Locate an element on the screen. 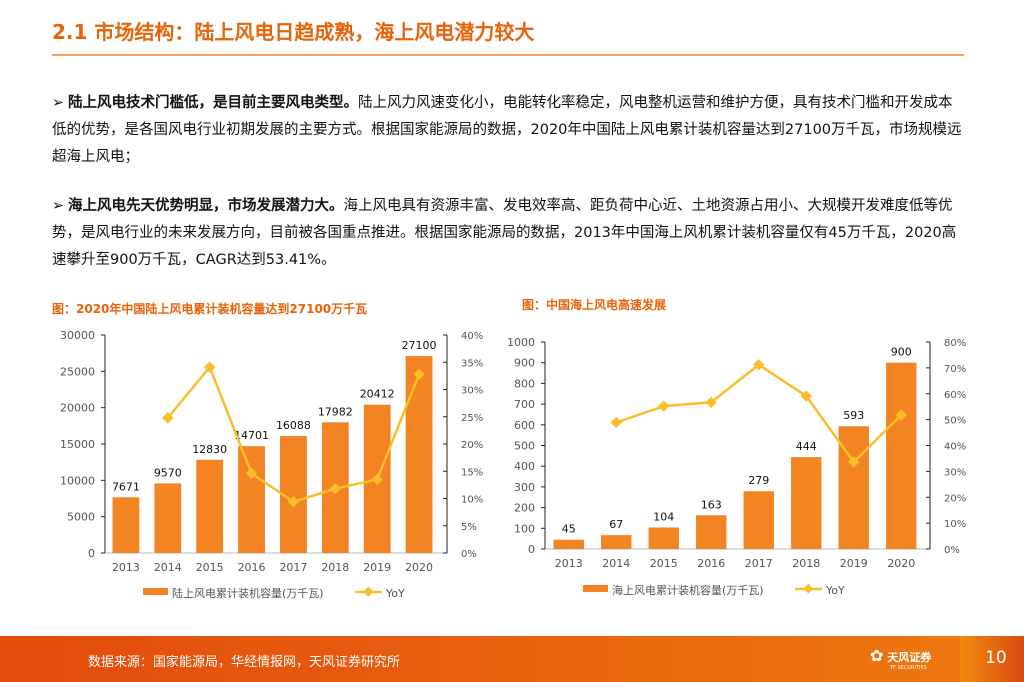 This screenshot has width=1024, height=682. bar-label: 593 is located at coordinates (853, 415).